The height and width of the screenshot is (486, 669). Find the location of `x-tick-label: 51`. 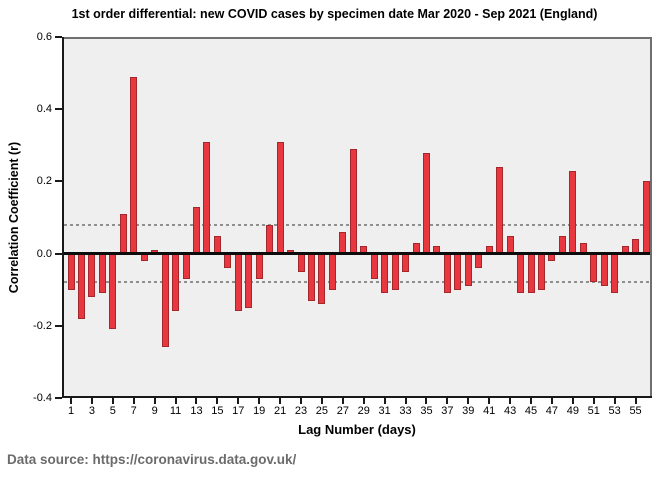

x-tick-label: 51 is located at coordinates (593, 411).